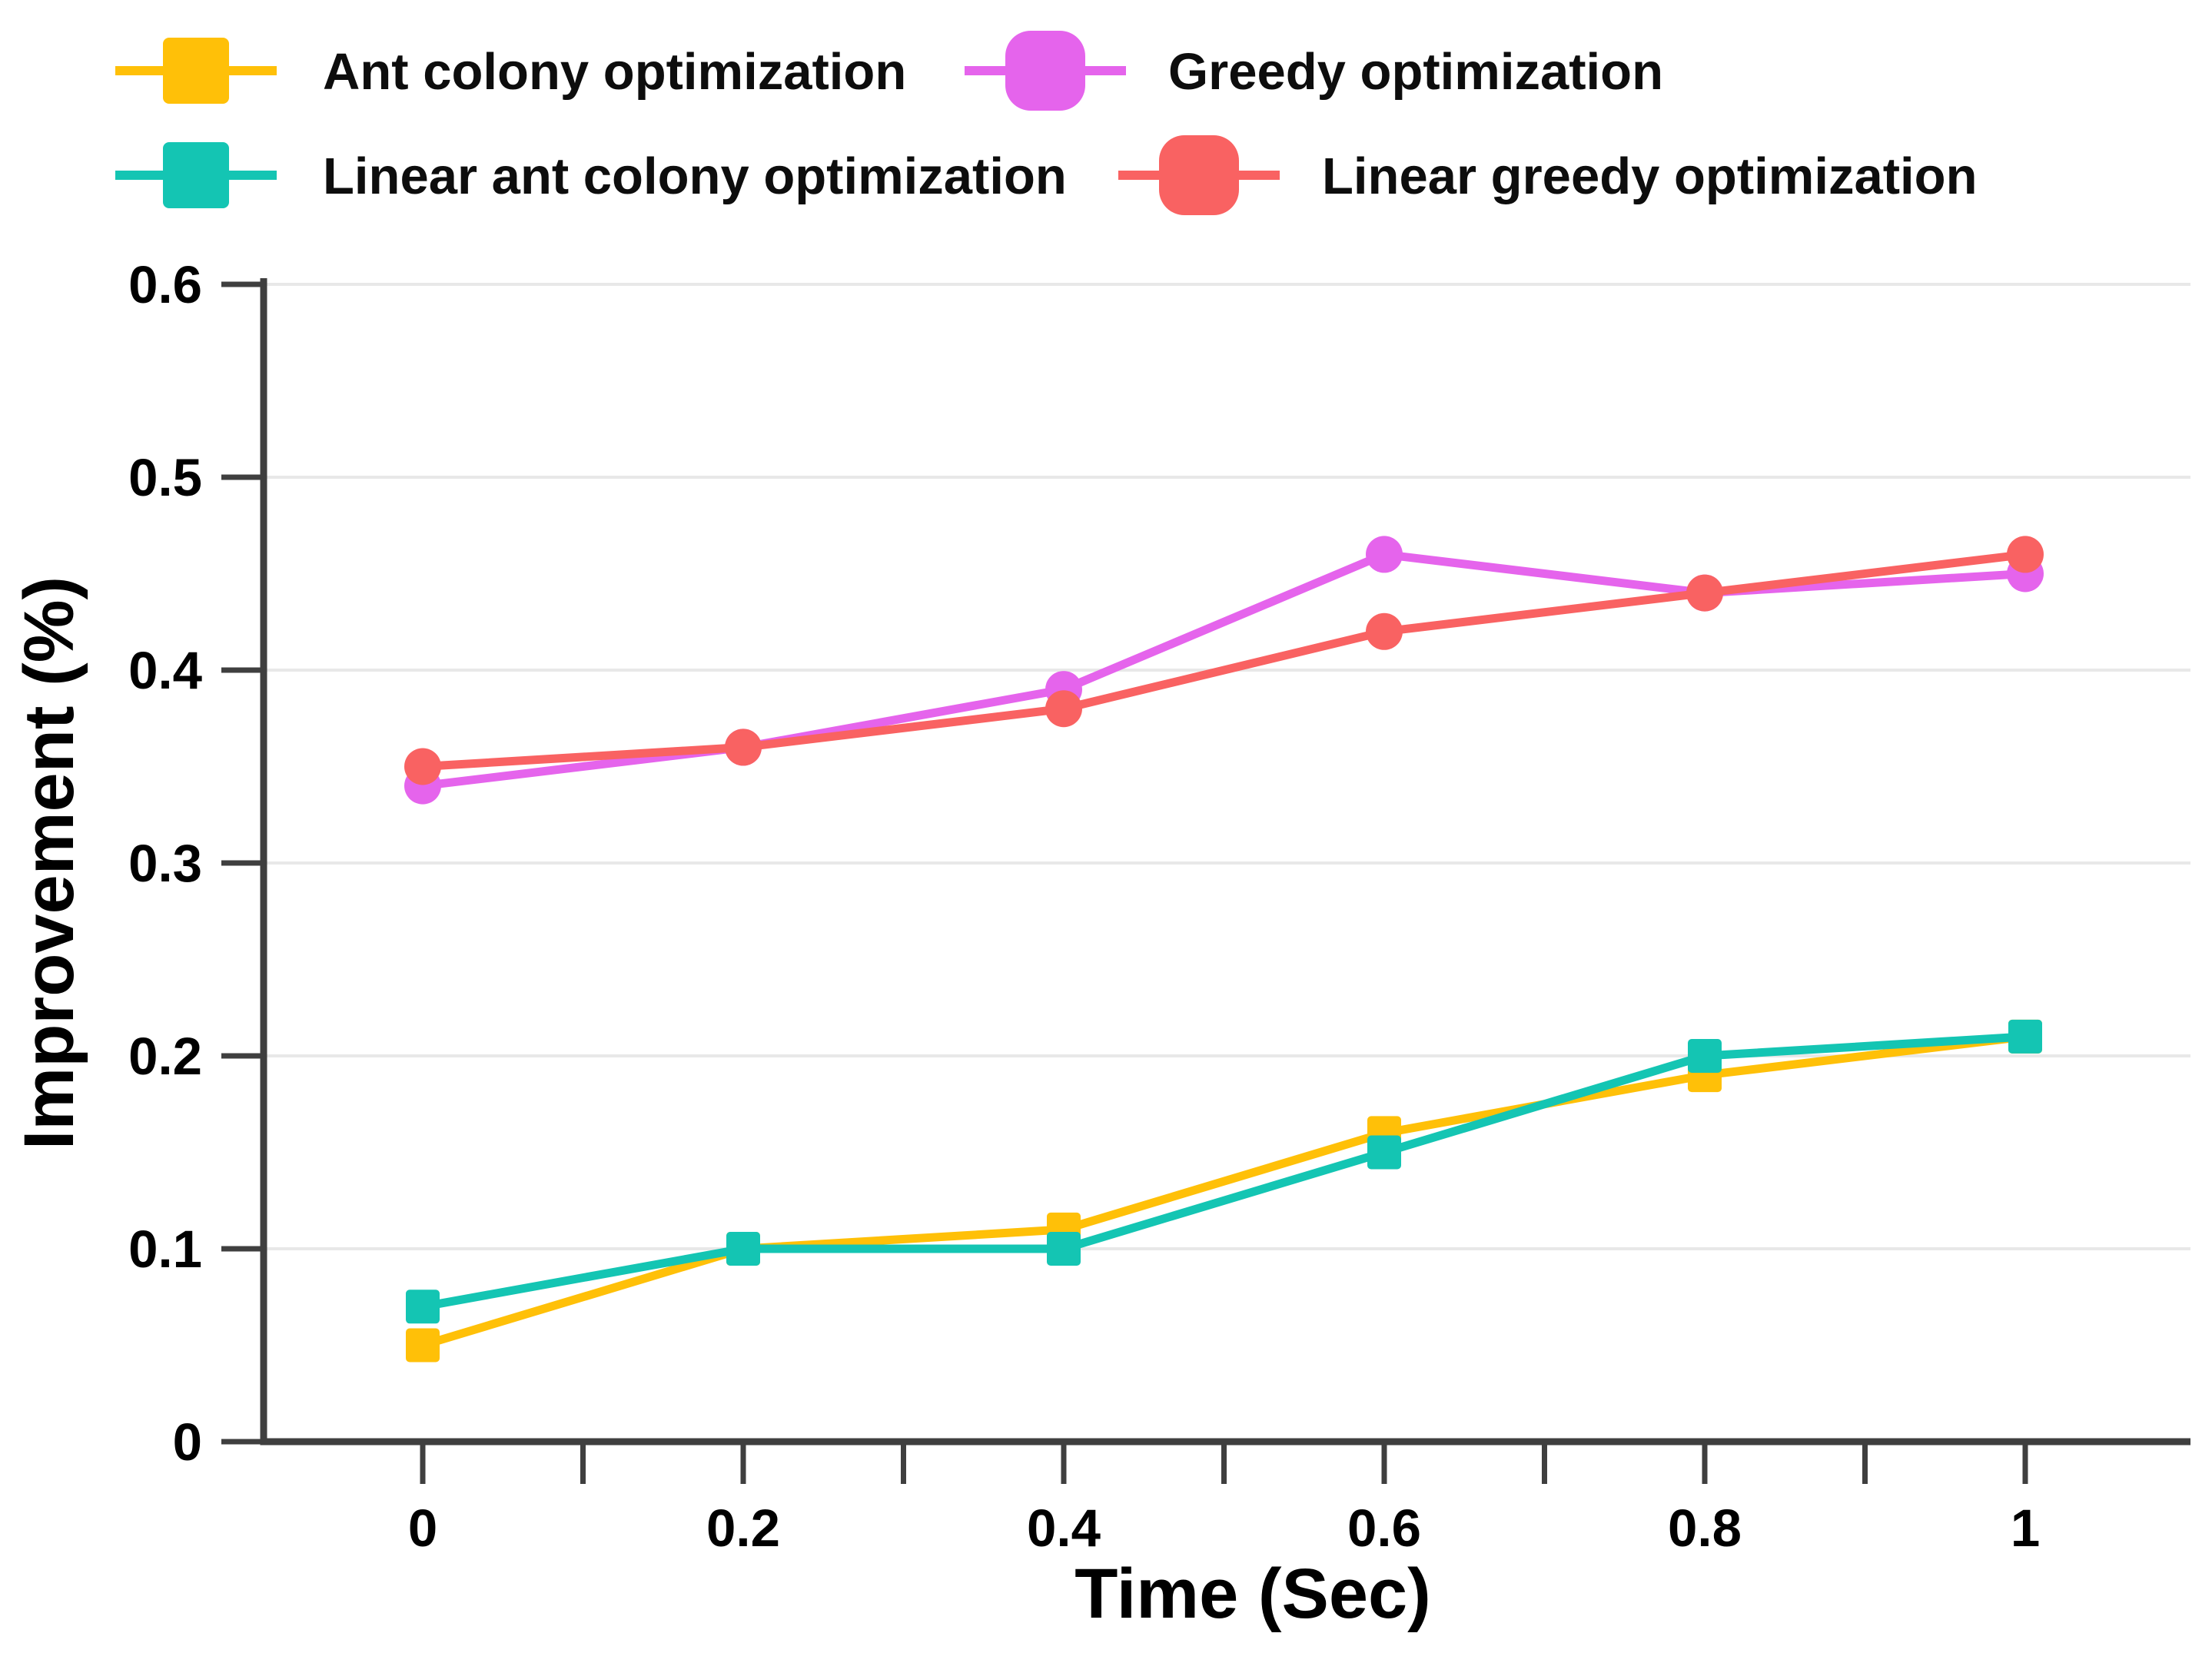 The width and height of the screenshot is (2212, 1653). I want to click on legend-item-linear-ant-colony-optimization: Linear ant colony optimization, so click(591, 175).